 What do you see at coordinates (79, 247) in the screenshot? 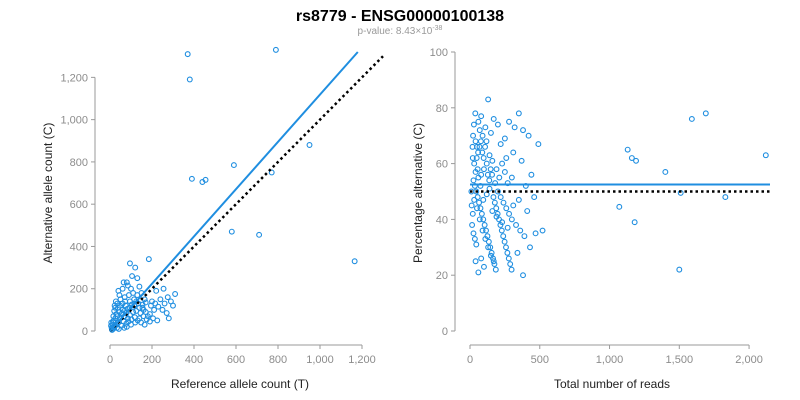
I see `left-y-tick-label: 400` at bounding box center [79, 247].